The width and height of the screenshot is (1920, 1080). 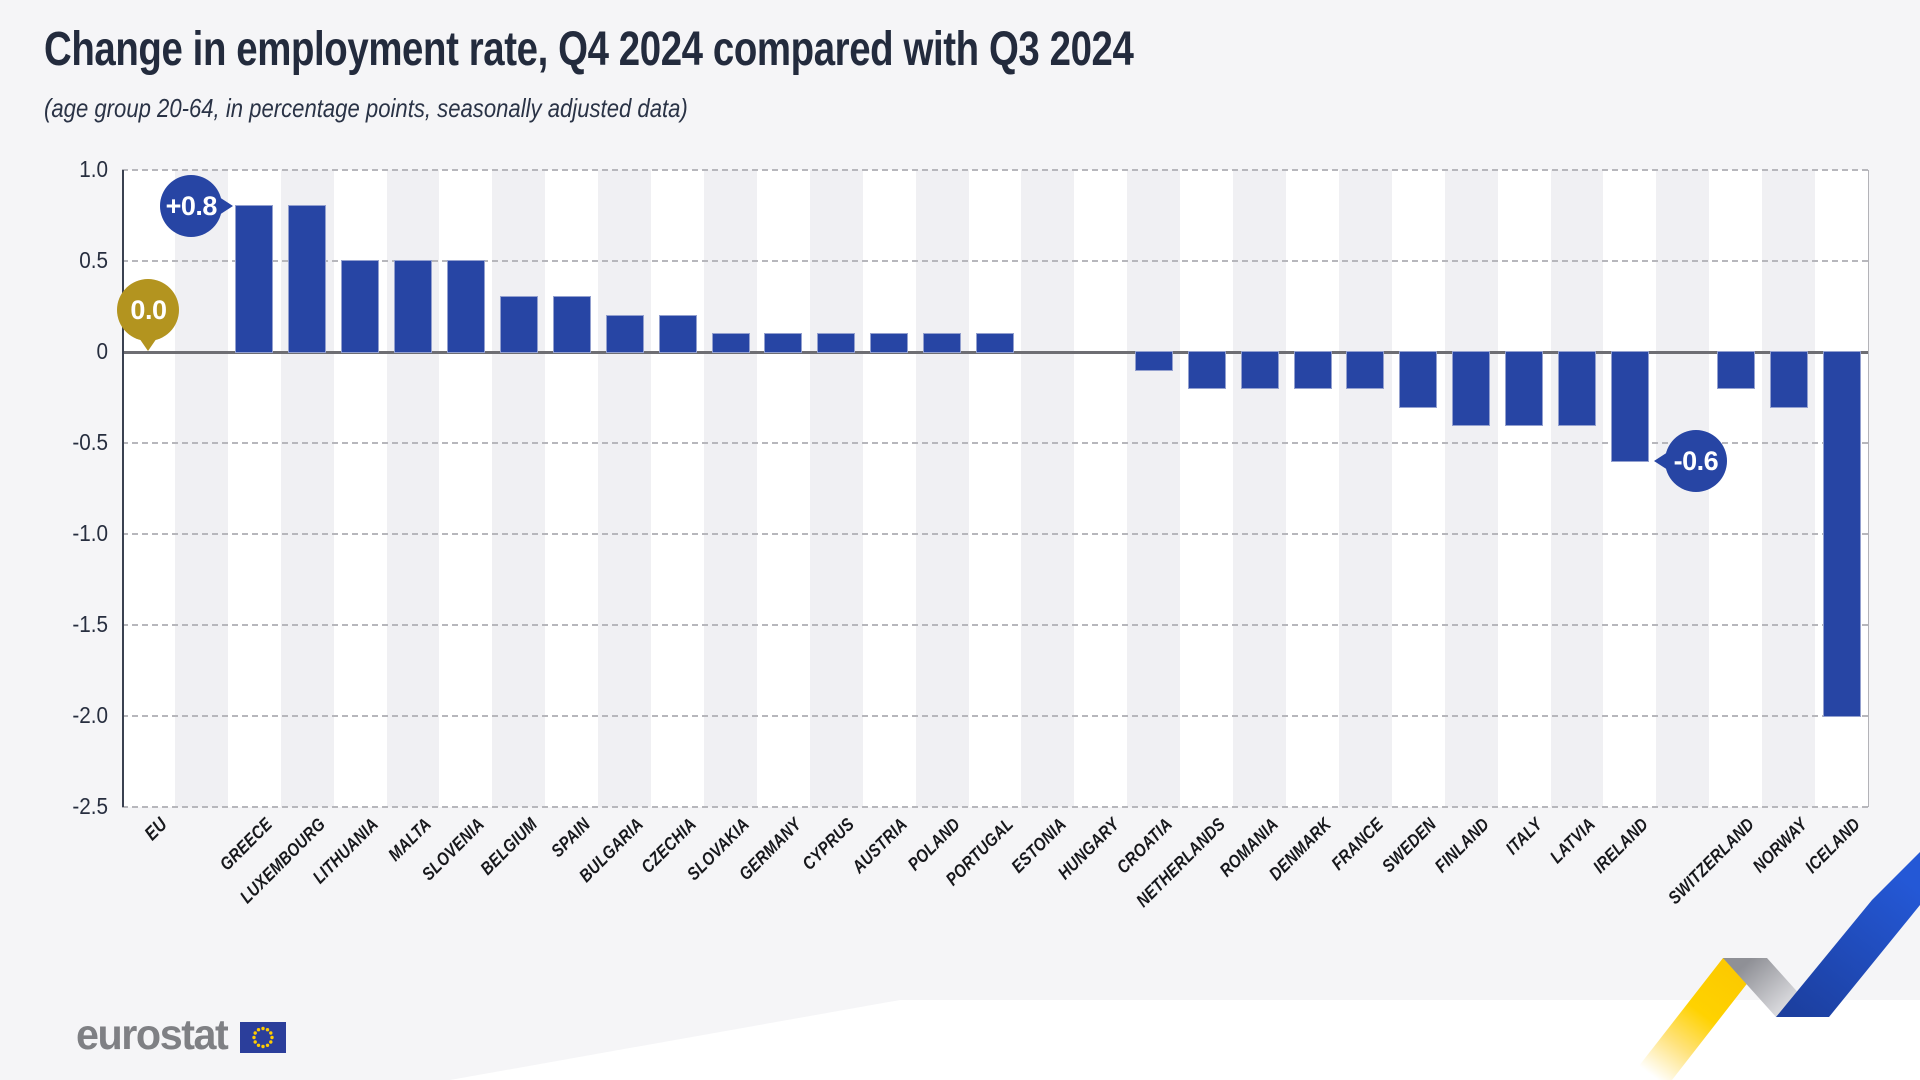 I want to click on bar-sweden, so click(x=1418, y=379).